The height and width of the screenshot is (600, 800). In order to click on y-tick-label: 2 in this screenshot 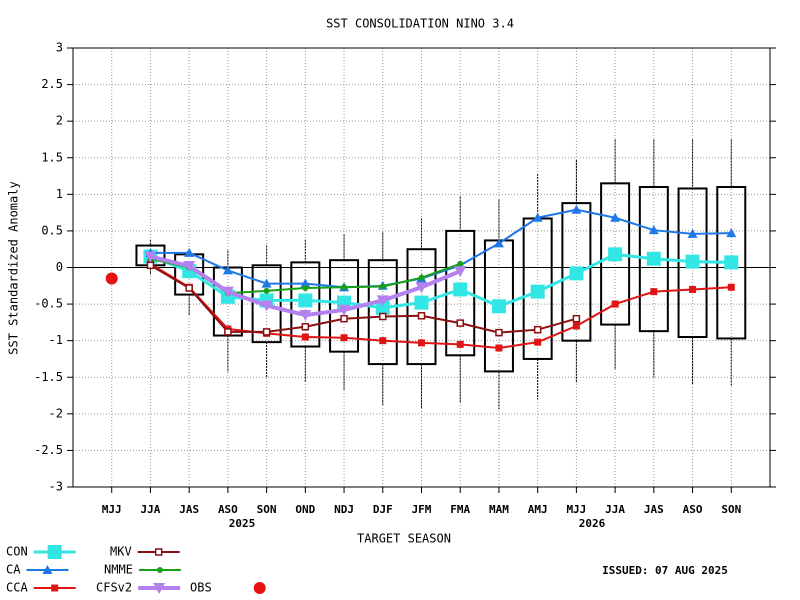, I will do `click(59, 121)`.